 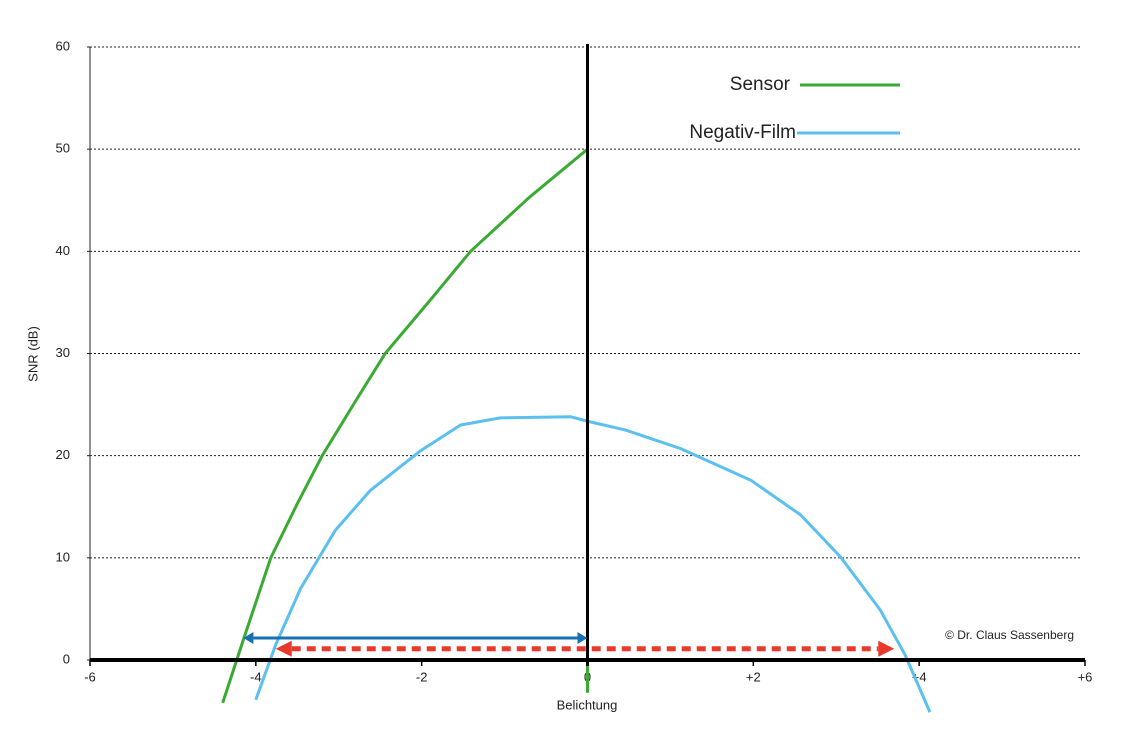 I want to click on x-tick-label: +6, so click(x=1085, y=676).